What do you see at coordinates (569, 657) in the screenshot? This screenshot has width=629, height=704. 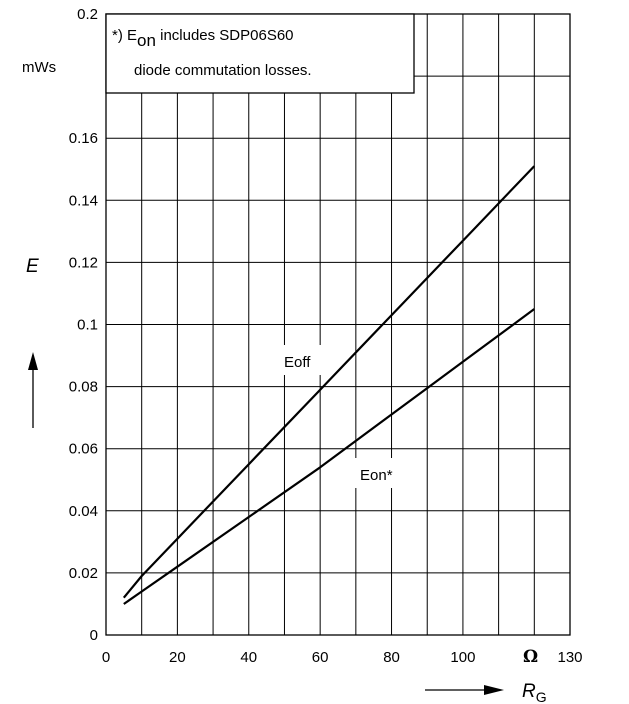 I see `x-tick-label: 130` at bounding box center [569, 657].